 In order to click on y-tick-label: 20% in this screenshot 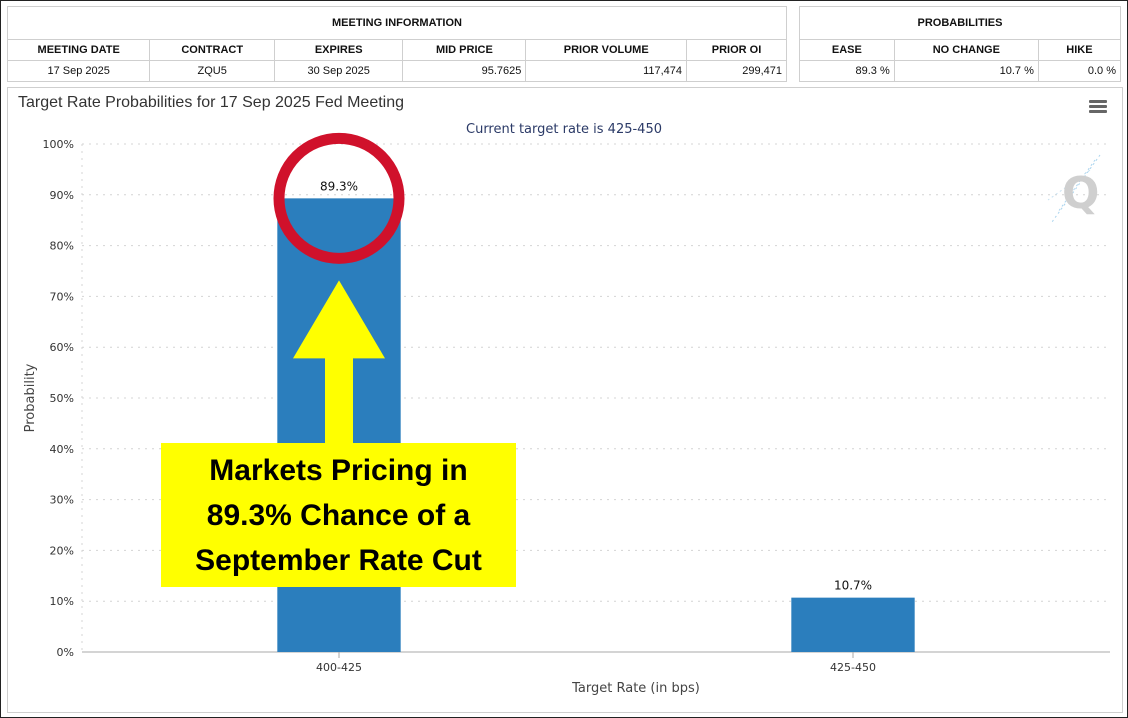, I will do `click(62, 550)`.